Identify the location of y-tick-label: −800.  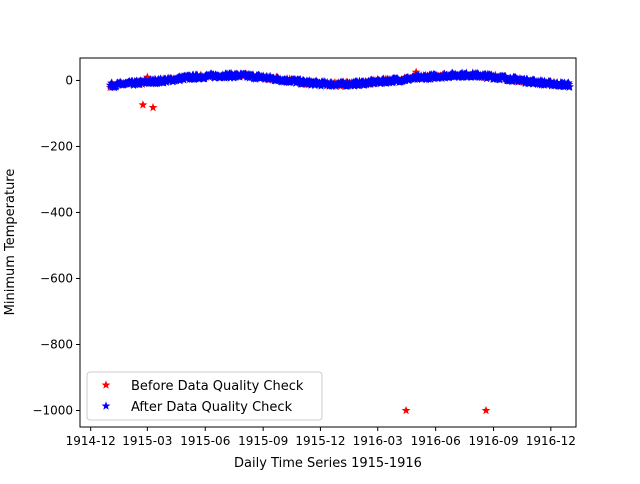
(56, 344).